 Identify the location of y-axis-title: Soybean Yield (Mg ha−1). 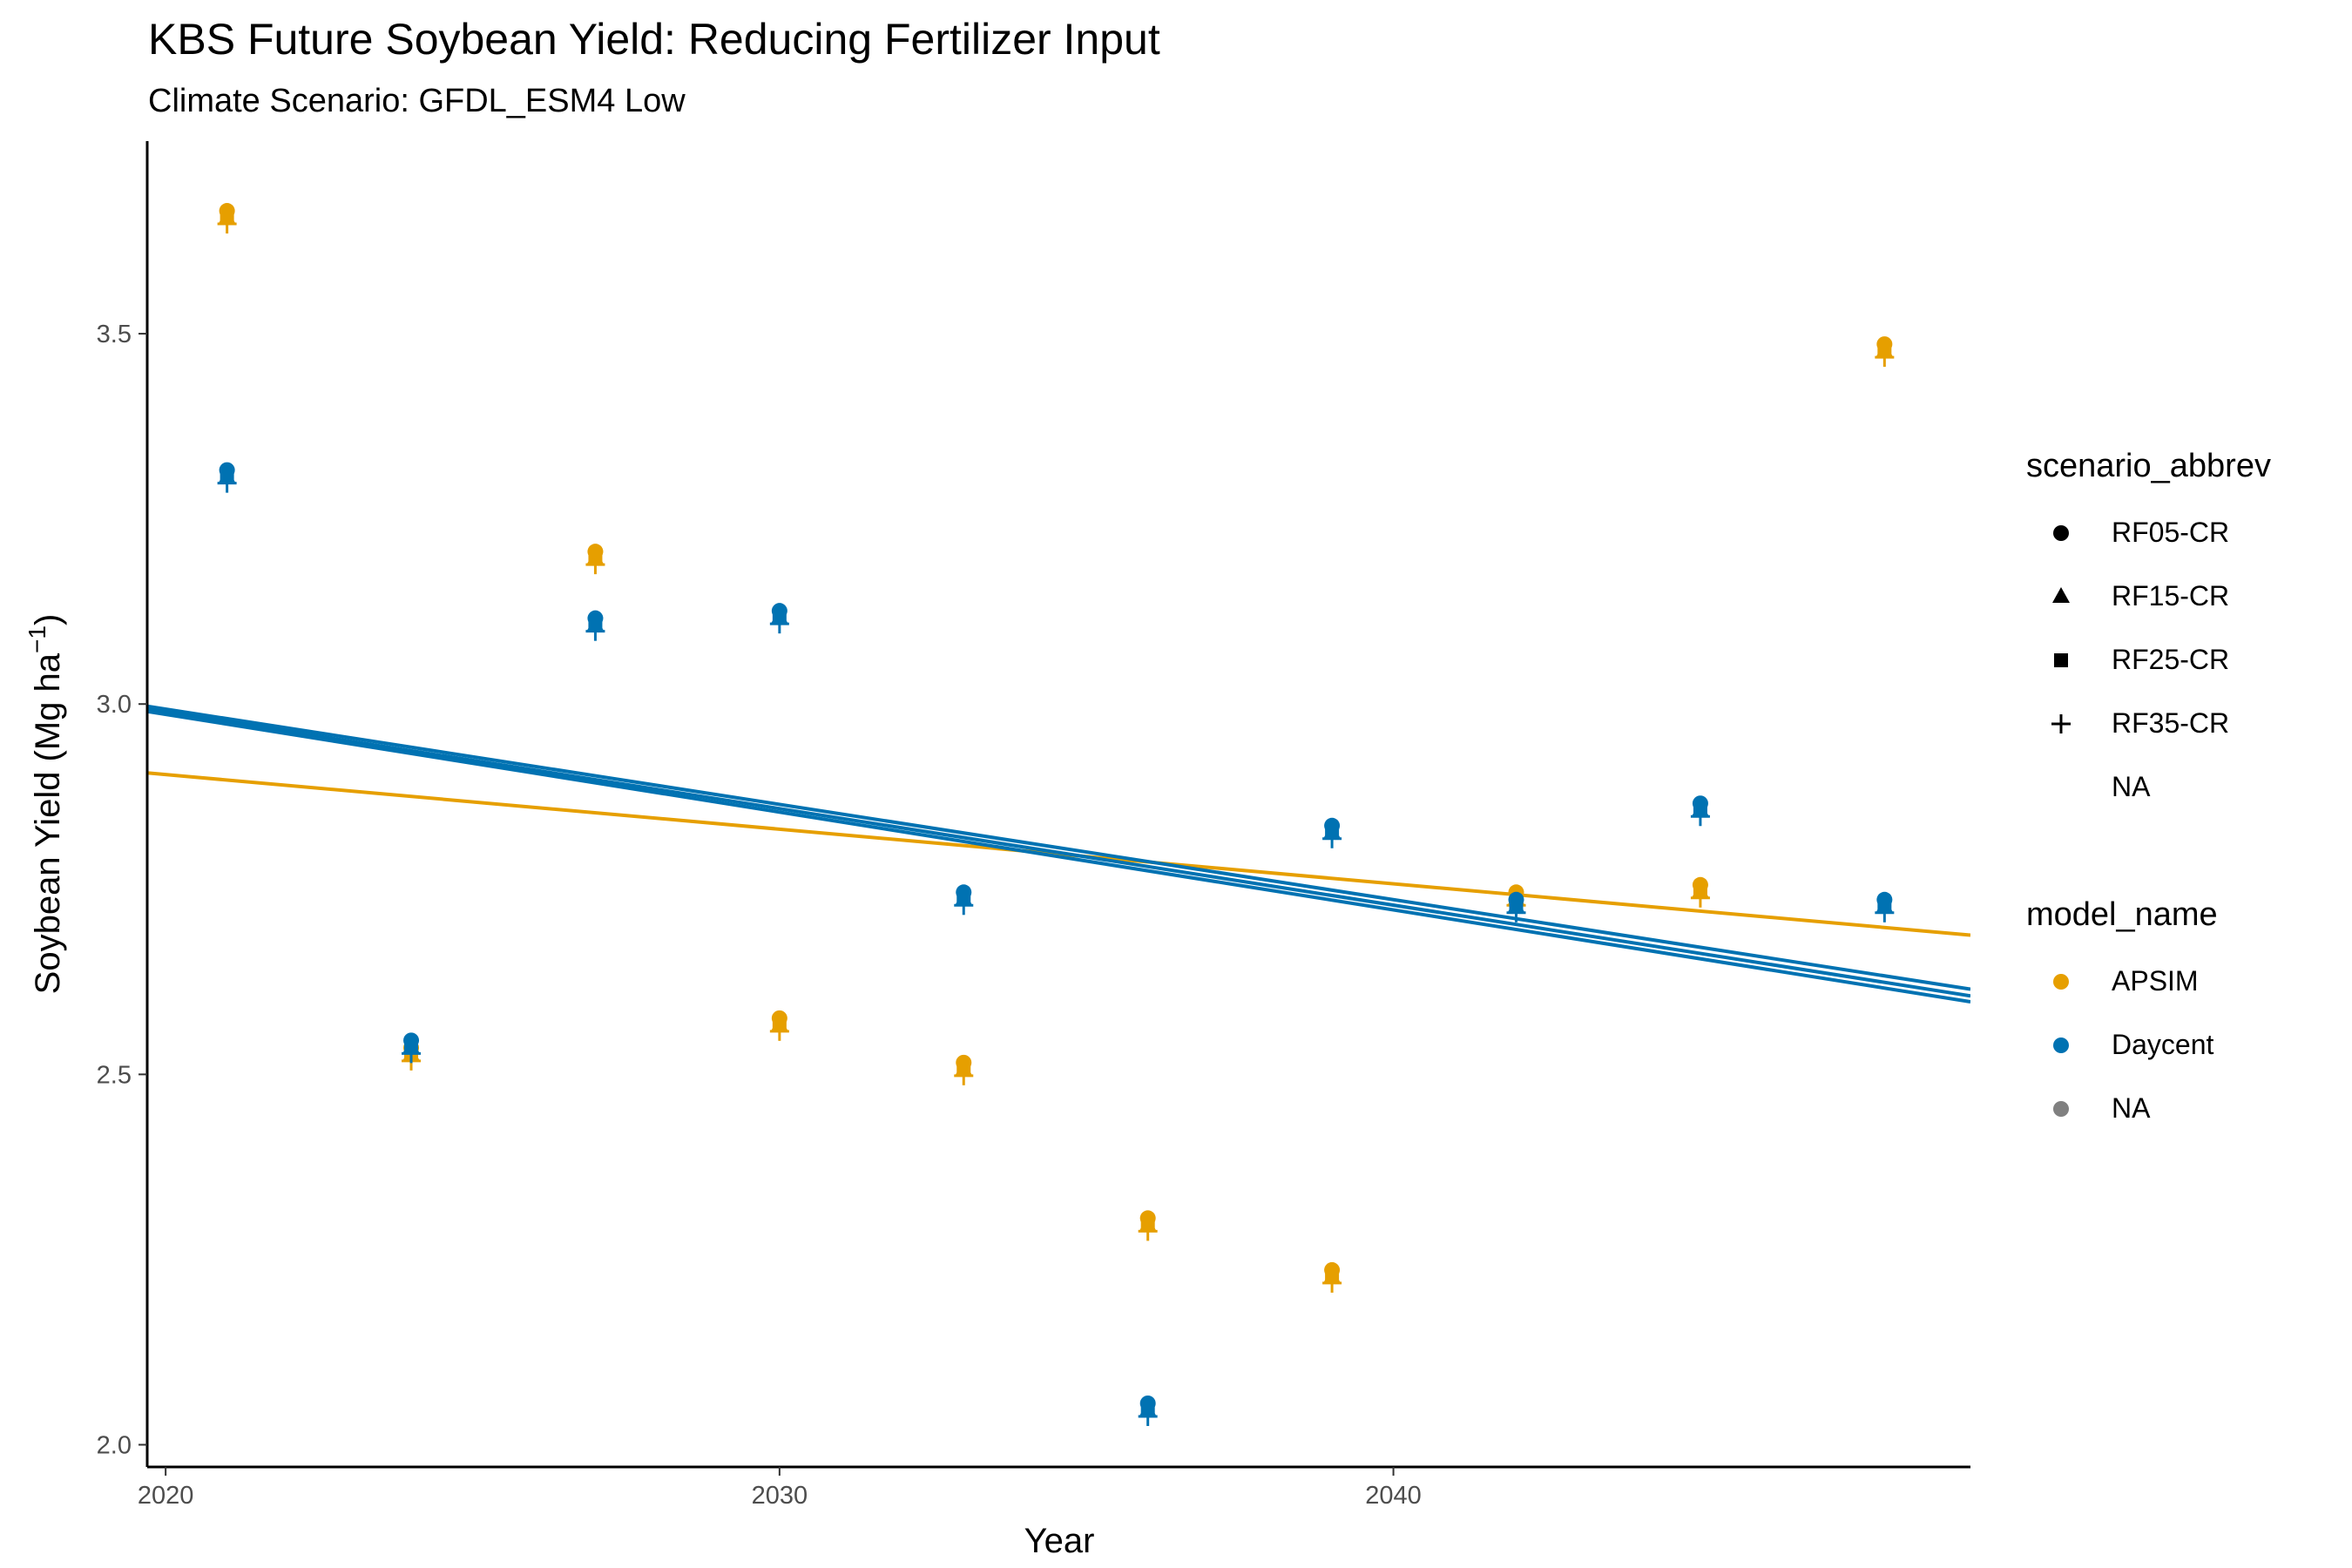
(45, 805).